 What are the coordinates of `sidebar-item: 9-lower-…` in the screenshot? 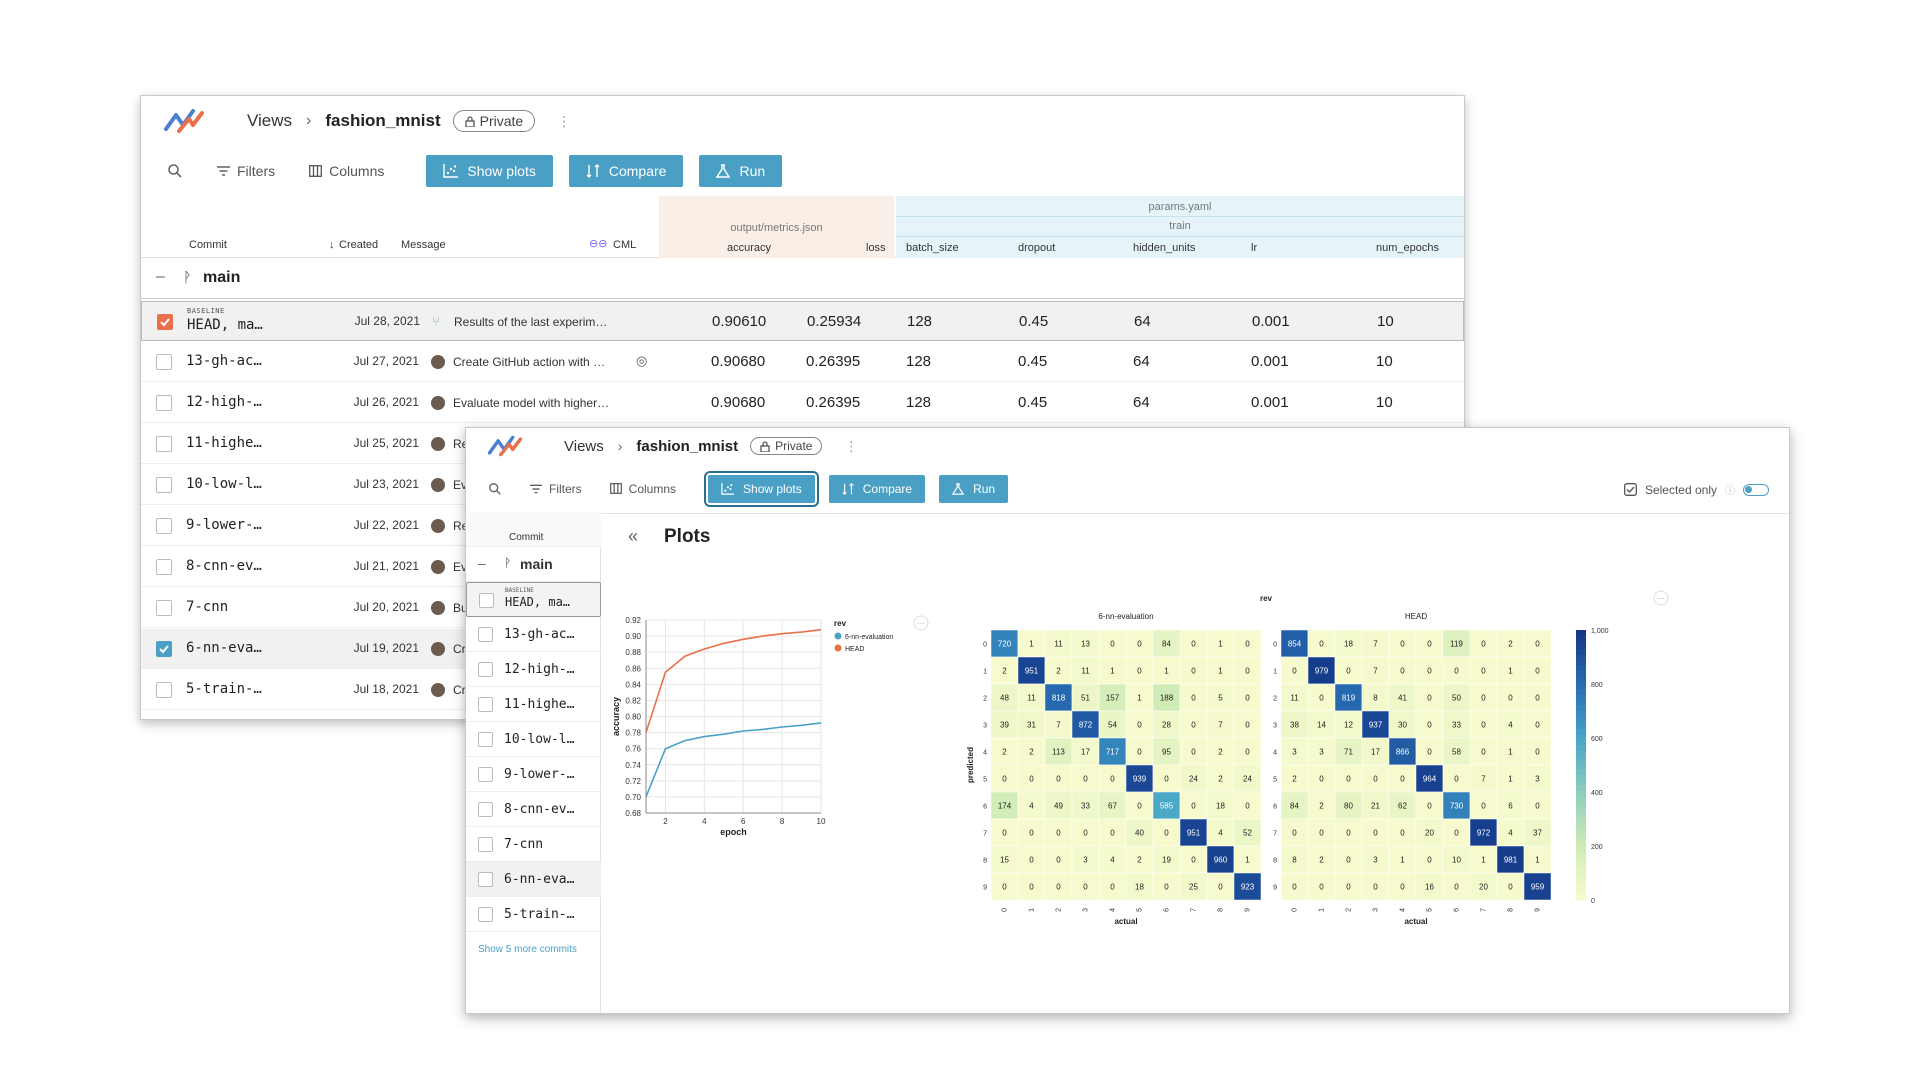 It's located at (533, 774).